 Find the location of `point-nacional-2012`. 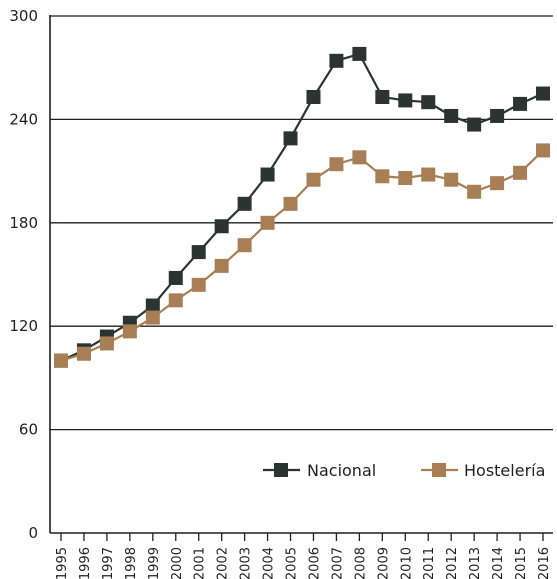

point-nacional-2012 is located at coordinates (451, 115).